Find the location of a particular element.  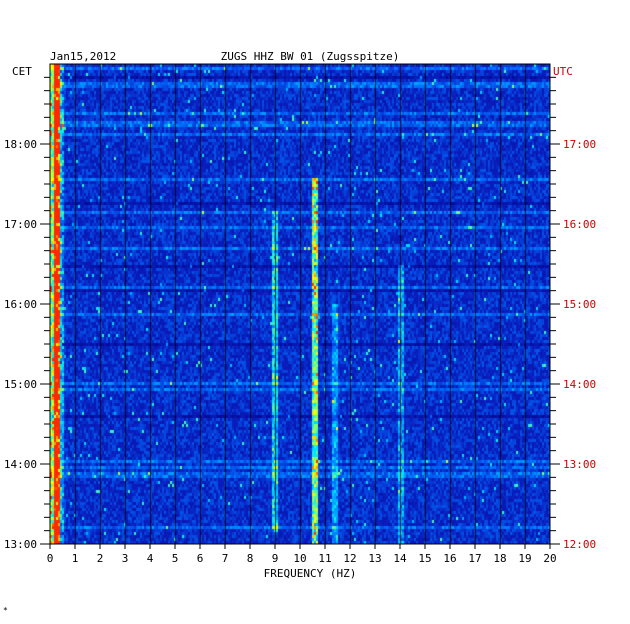

x-tick-label: 12 is located at coordinates (349, 558).